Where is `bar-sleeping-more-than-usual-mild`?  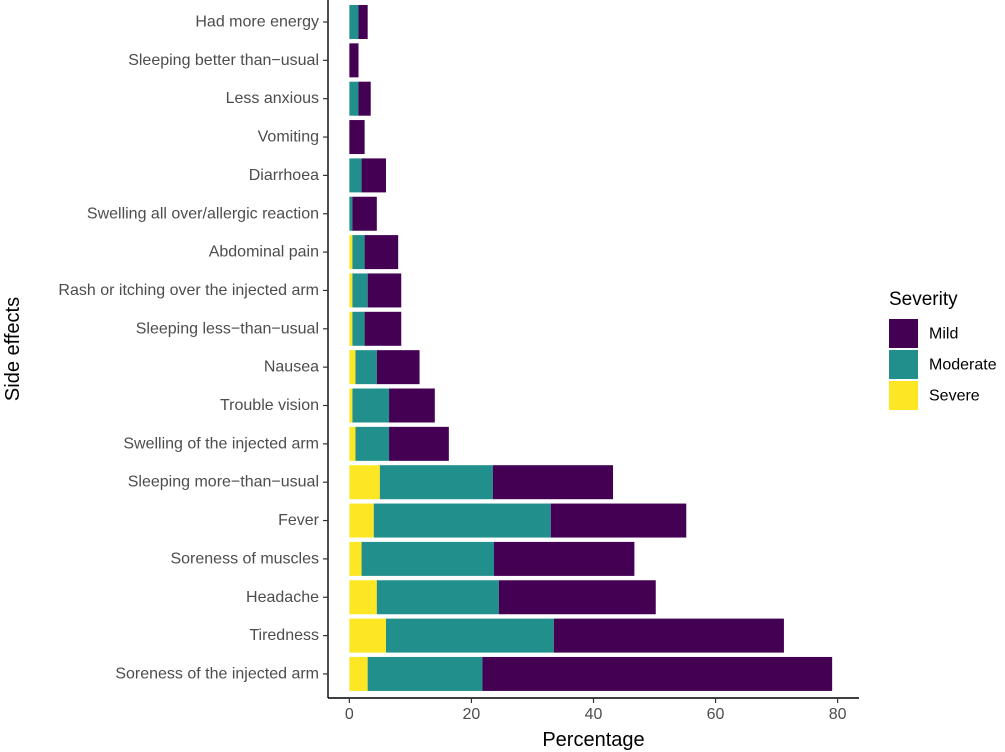
bar-sleeping-more-than-usual-mild is located at coordinates (553, 482).